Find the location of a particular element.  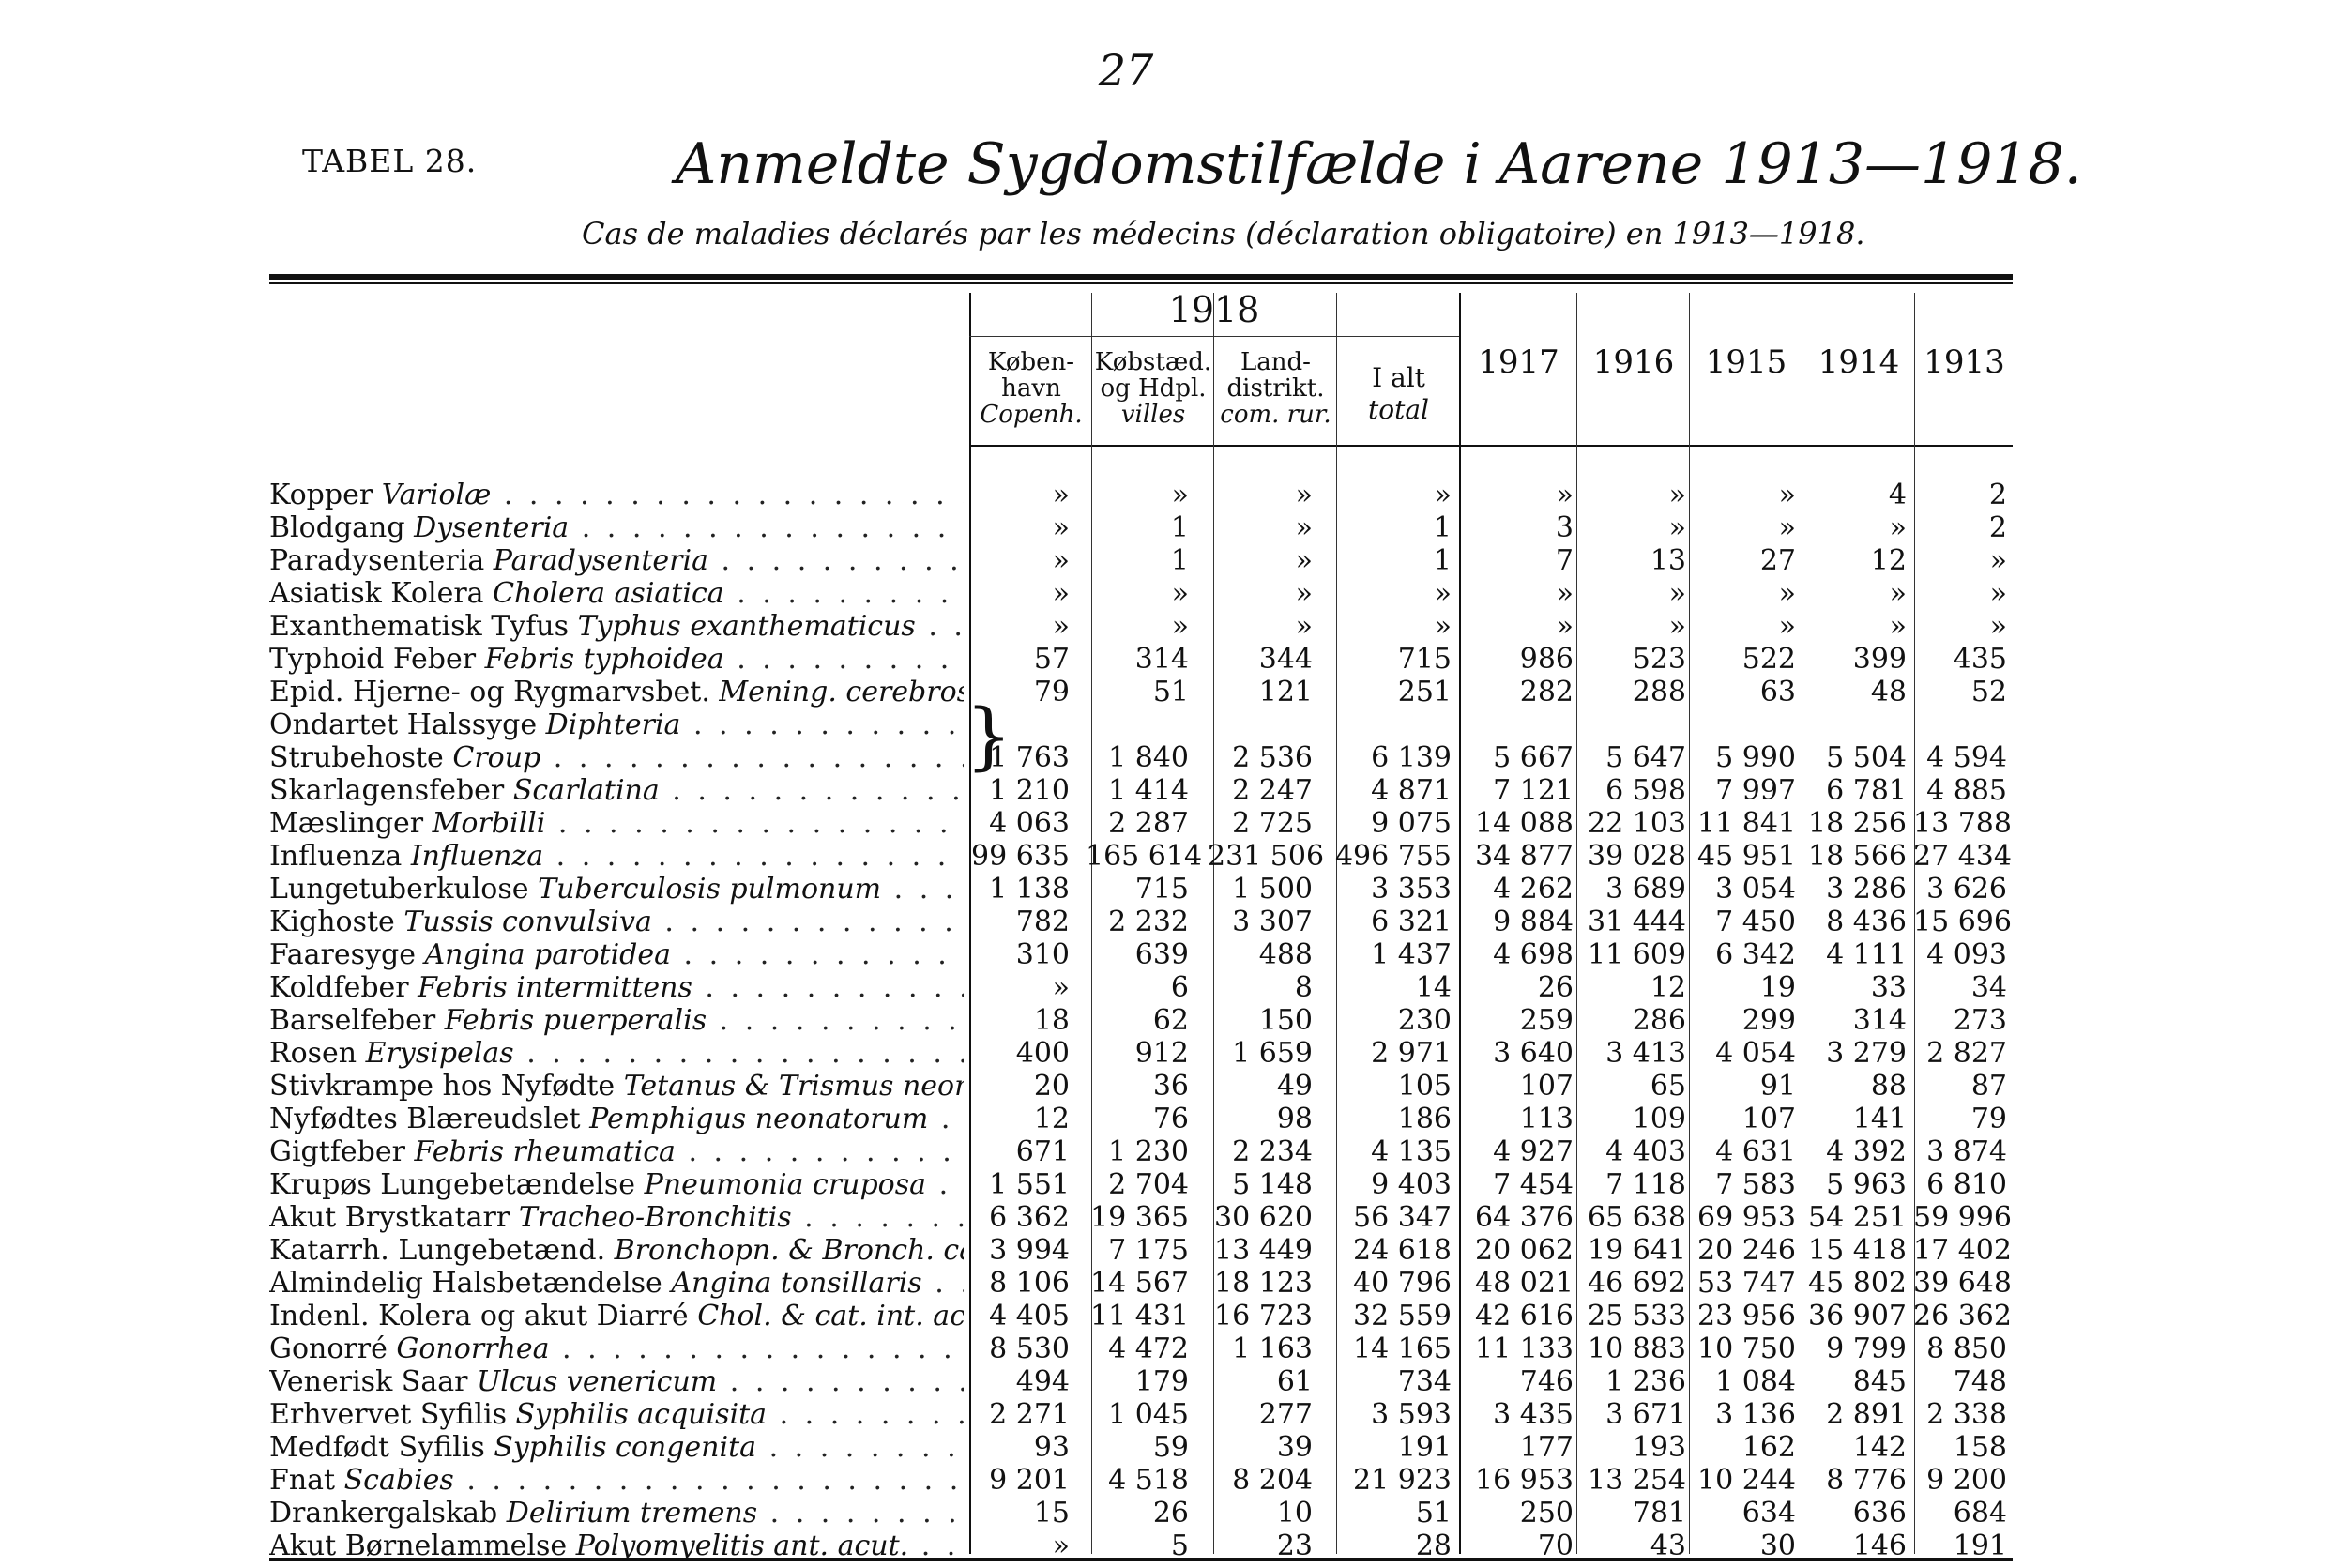

table-cell: 146 is located at coordinates (1880, 1546).